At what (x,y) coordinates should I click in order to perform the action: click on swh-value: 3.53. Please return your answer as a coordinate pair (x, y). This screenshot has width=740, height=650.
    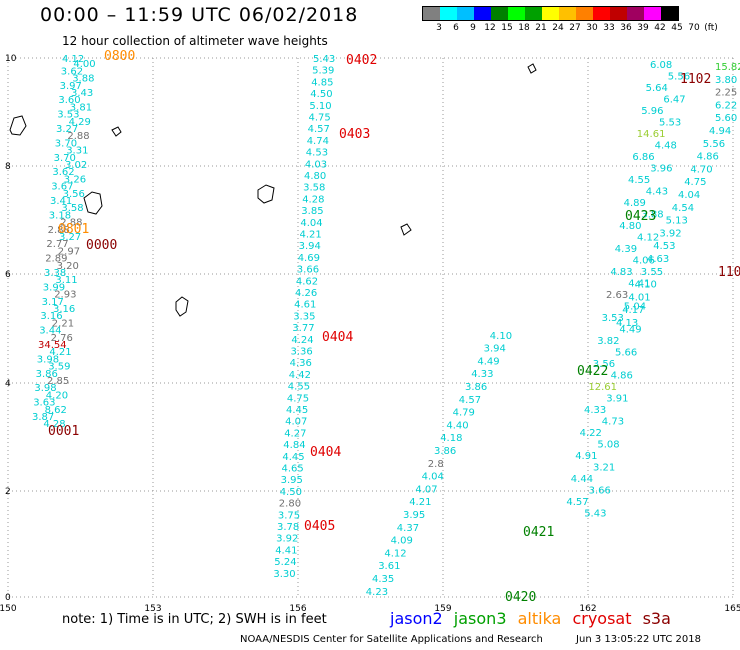
    Looking at the image, I should click on (68, 115).